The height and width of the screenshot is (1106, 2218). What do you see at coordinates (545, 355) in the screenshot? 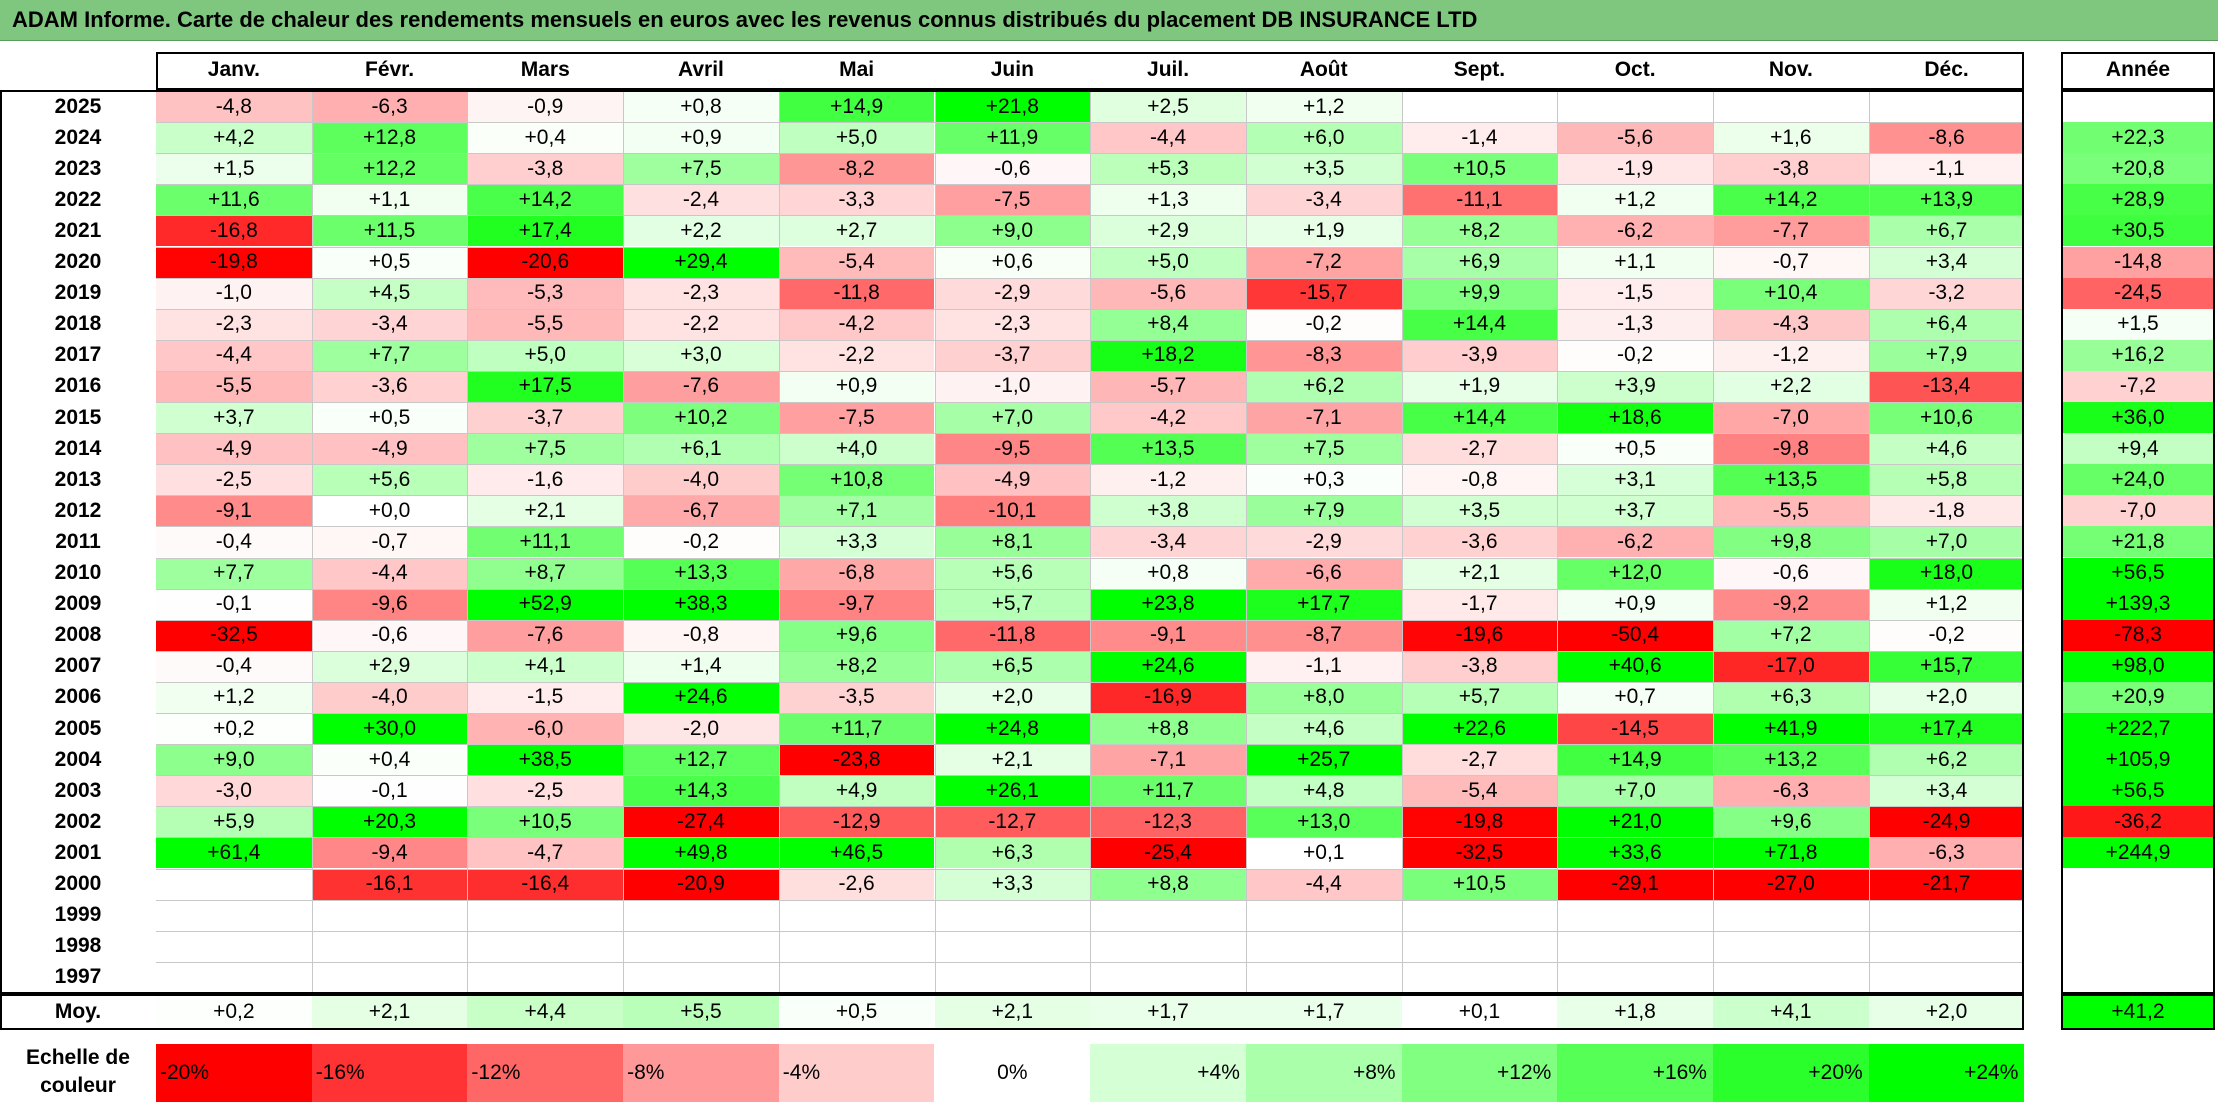
I see `heatmap-cell: +5,0` at bounding box center [545, 355].